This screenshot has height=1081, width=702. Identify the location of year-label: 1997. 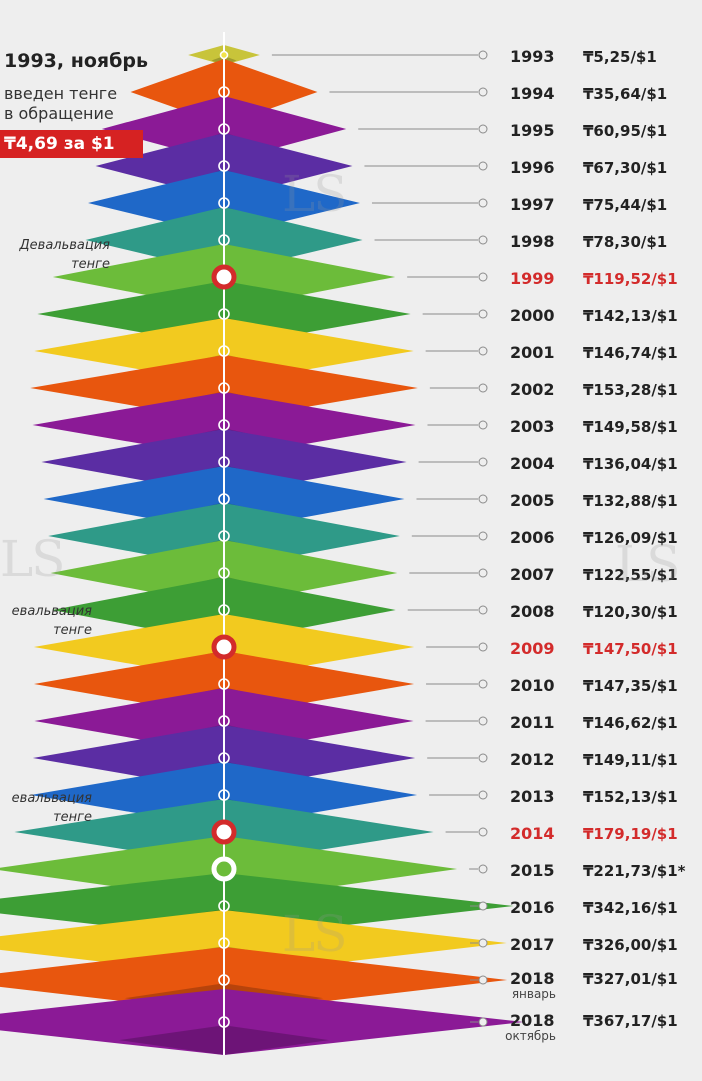
(532, 204).